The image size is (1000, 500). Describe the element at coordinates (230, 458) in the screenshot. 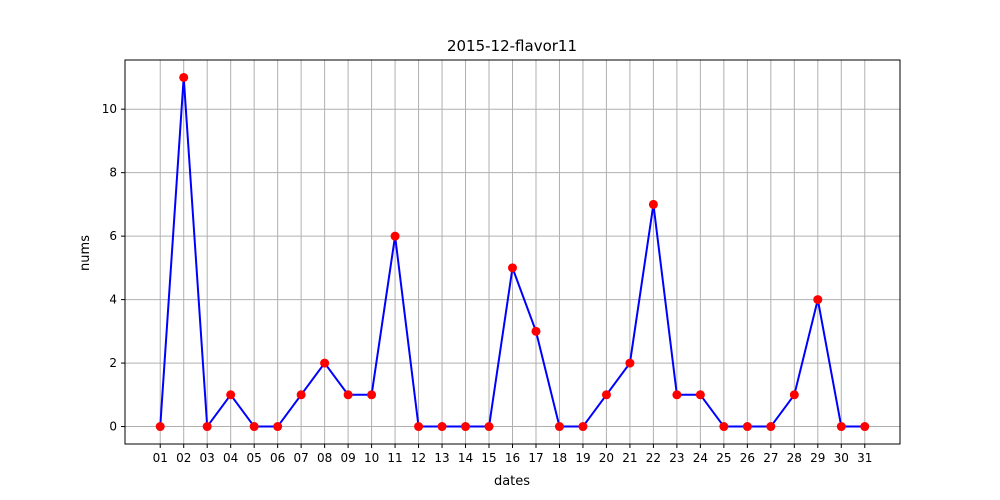

I see `x-tick-label: 04` at that location.